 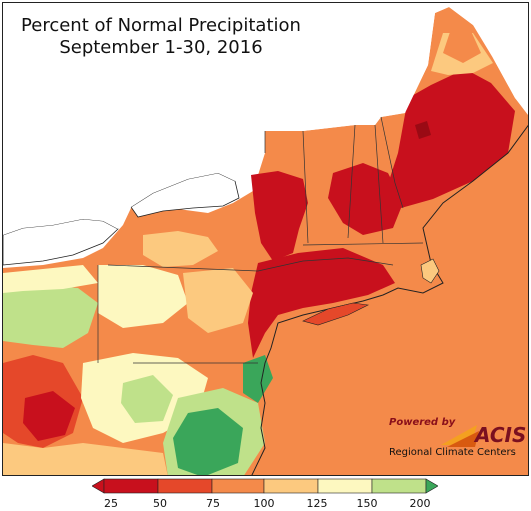 I want to click on near-normal-pa, so click(x=218, y=300).